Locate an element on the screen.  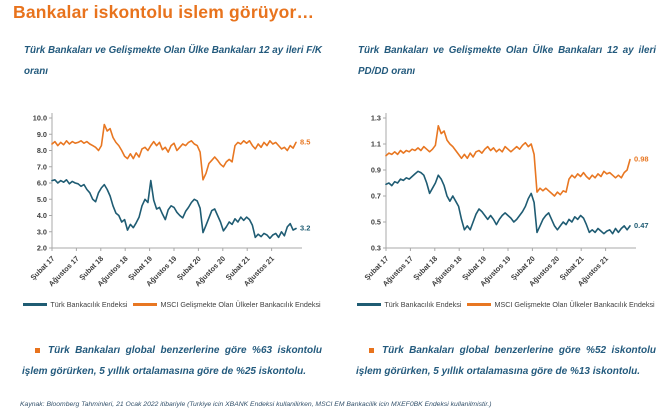
svg-text: 0.9 is located at coordinates (376, 170).